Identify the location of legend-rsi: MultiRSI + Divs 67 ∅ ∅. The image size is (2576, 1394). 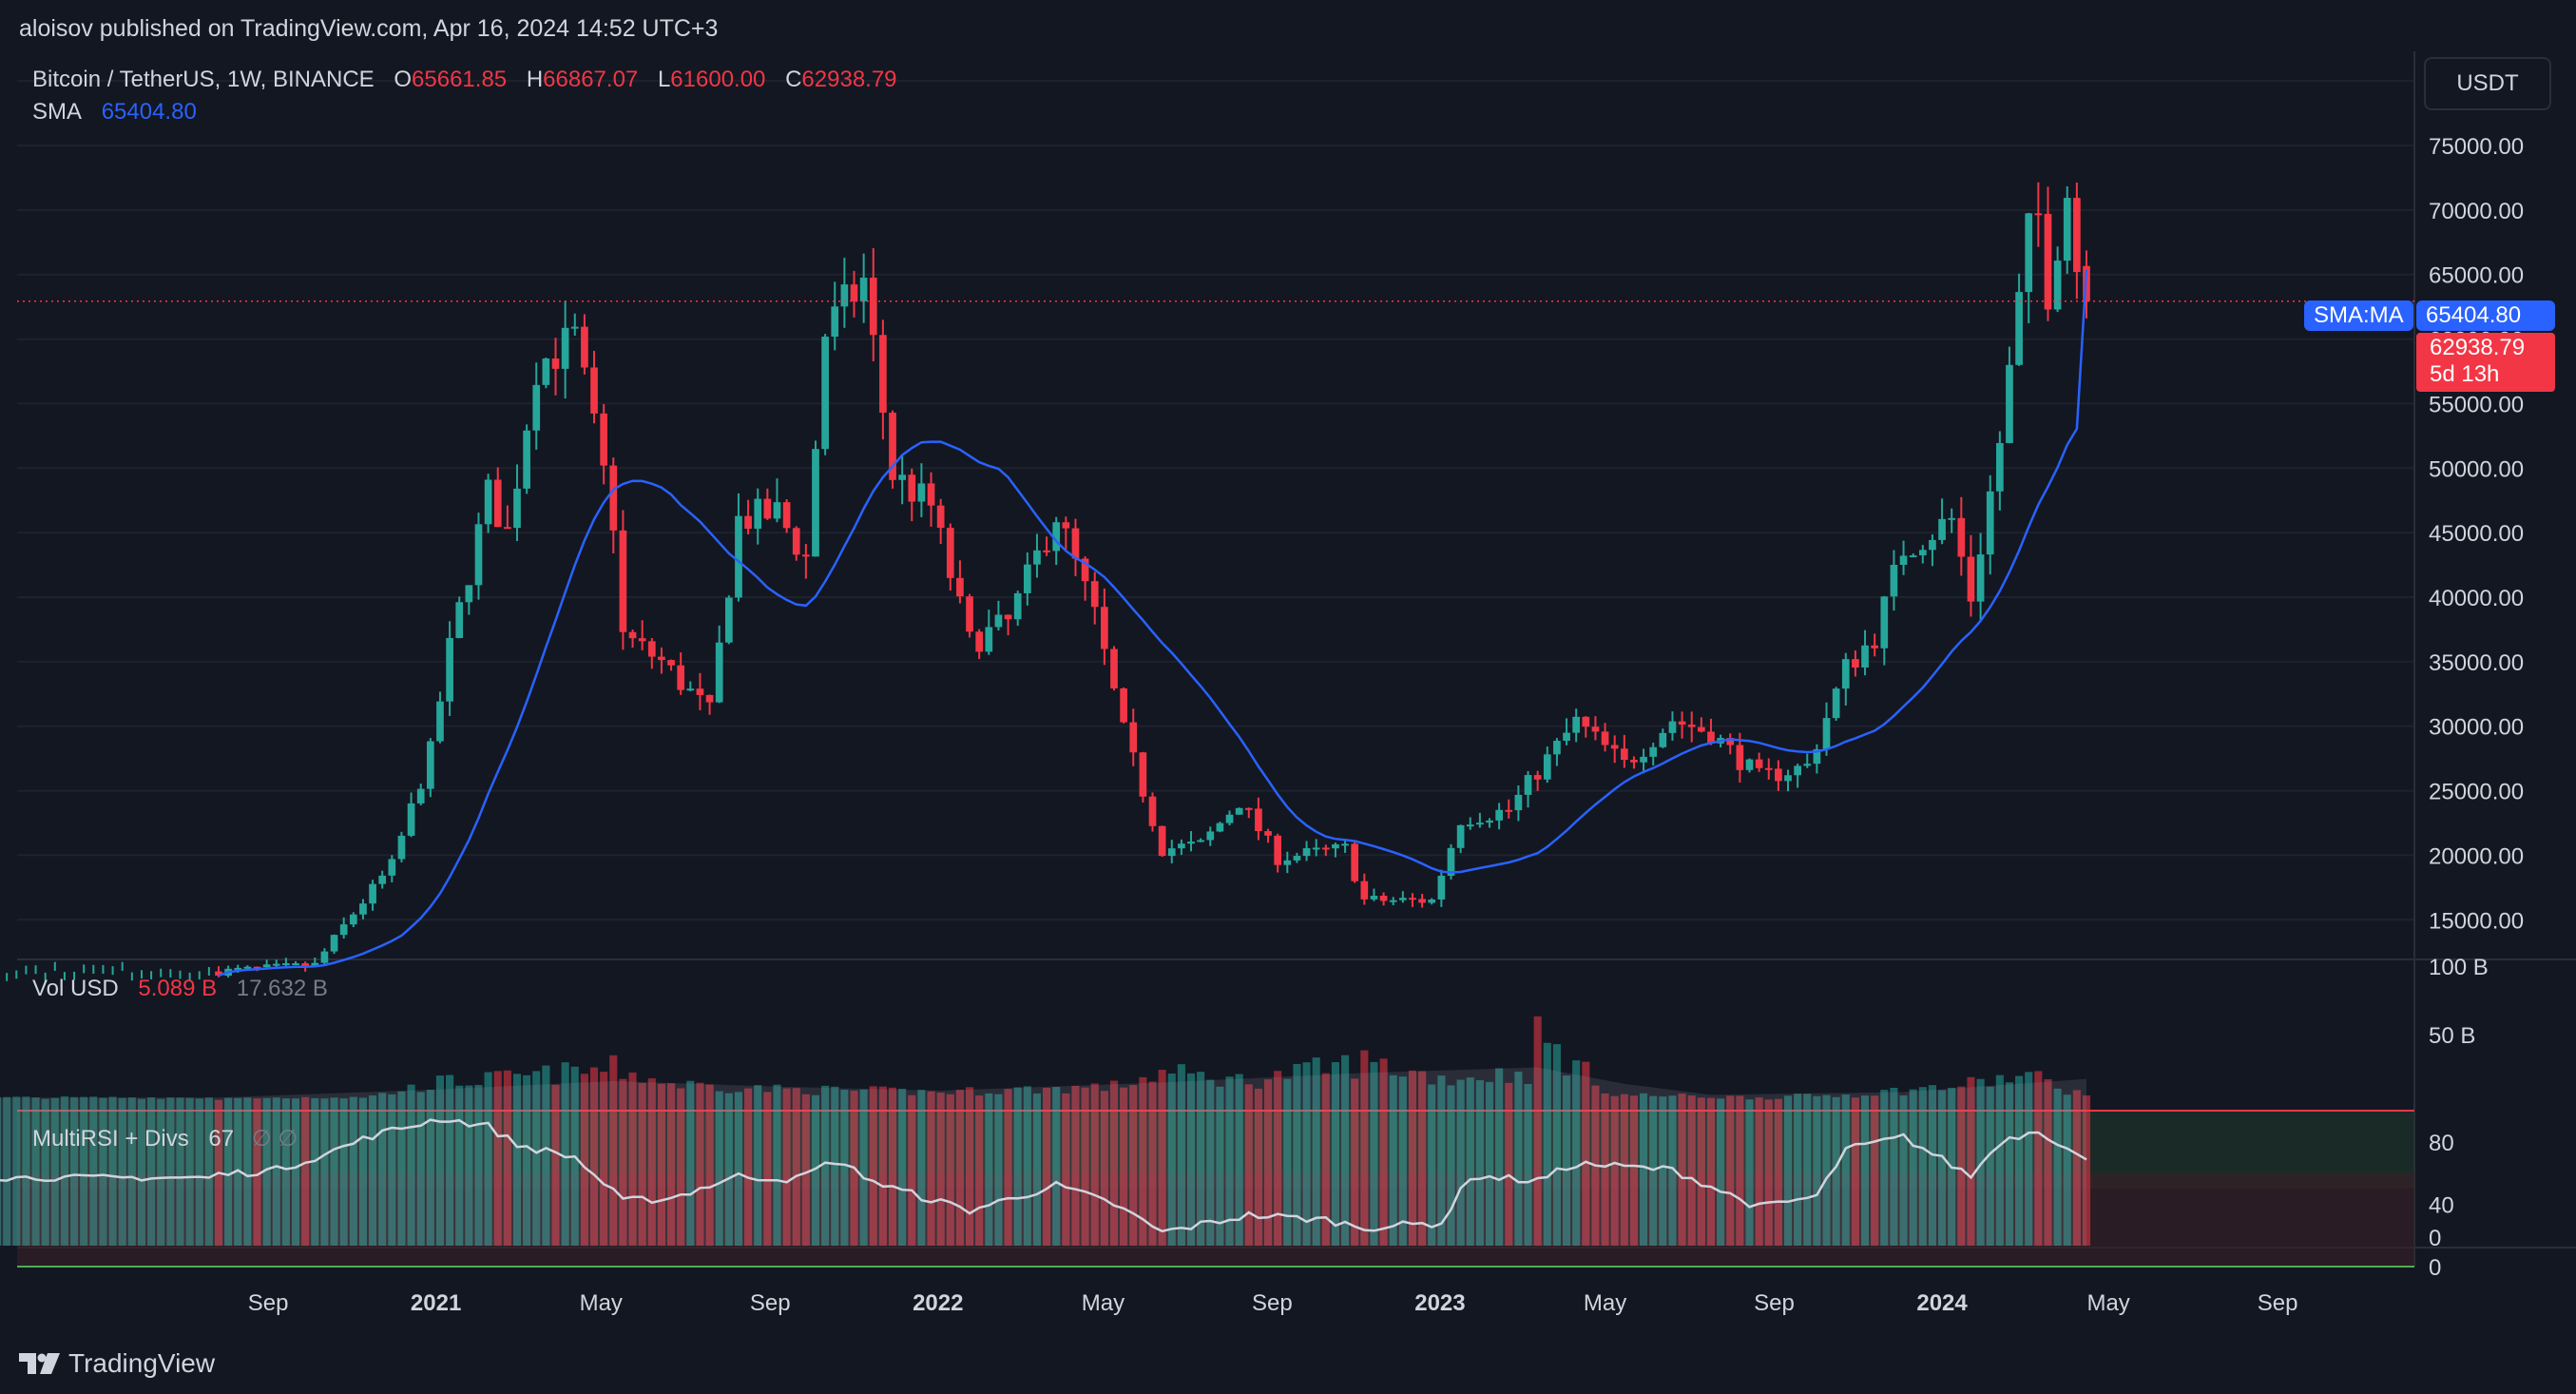
(167, 1139).